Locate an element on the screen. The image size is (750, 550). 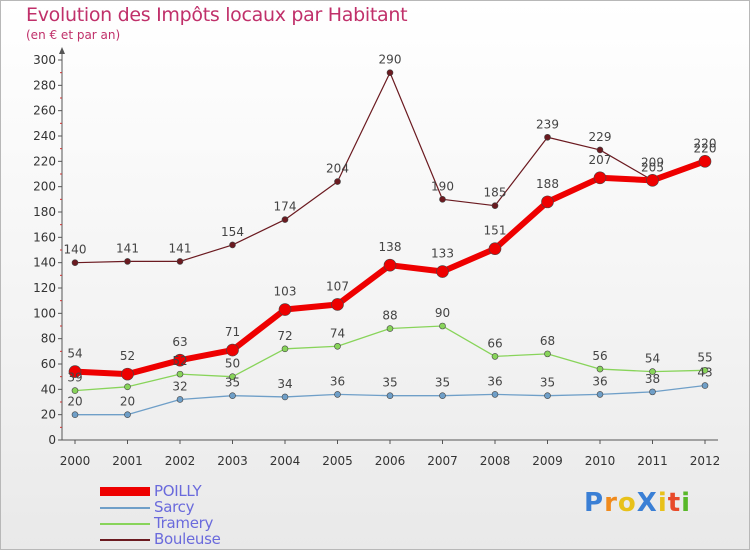
data-label-poilly: 220 is located at coordinates (705, 143).